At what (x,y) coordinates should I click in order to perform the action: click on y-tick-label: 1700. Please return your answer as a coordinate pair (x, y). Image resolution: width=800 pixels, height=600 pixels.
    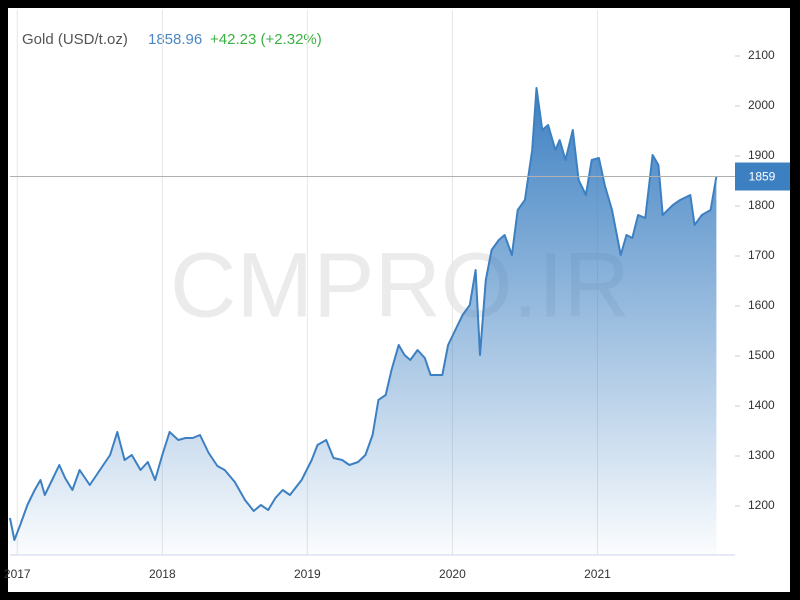
    Looking at the image, I should click on (761, 255).